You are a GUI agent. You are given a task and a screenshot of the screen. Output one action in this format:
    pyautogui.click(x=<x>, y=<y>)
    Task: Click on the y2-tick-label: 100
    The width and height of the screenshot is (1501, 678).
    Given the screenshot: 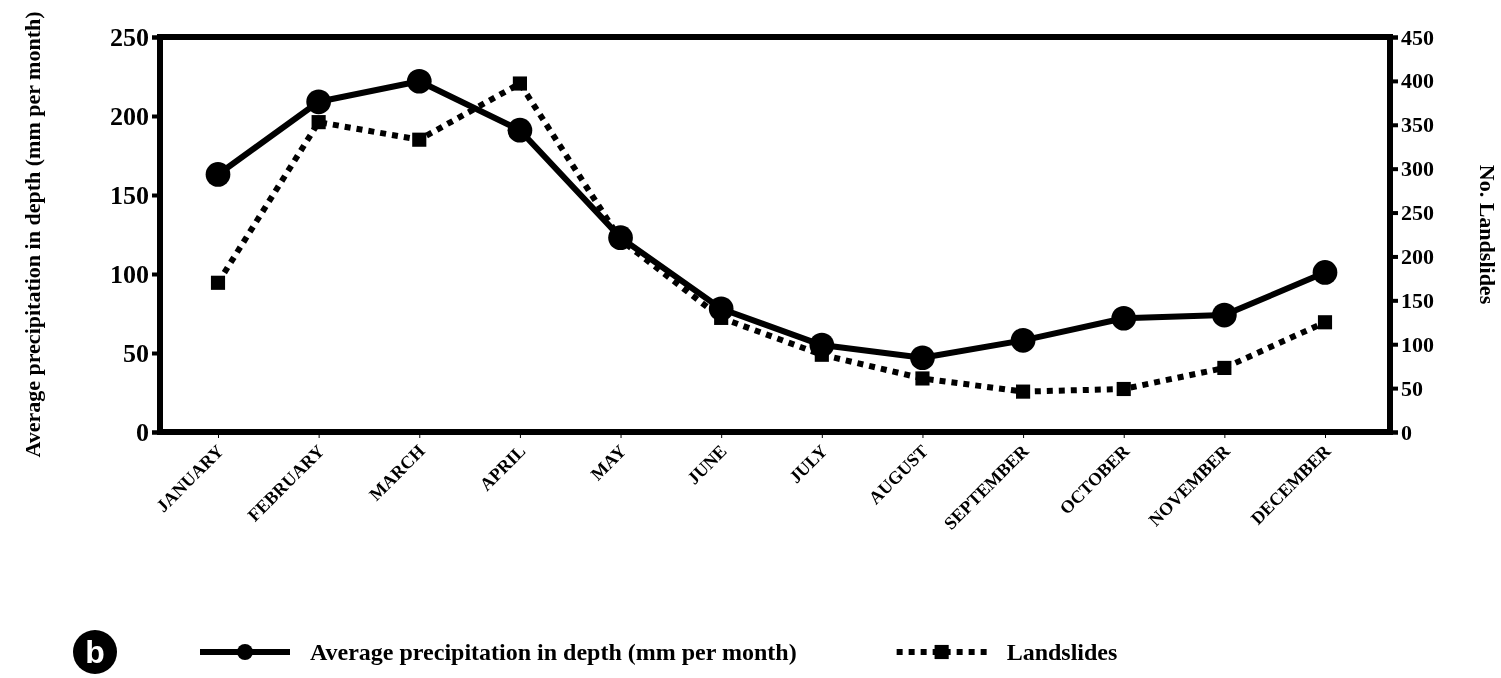 What is the action you would take?
    pyautogui.click(x=1417, y=344)
    